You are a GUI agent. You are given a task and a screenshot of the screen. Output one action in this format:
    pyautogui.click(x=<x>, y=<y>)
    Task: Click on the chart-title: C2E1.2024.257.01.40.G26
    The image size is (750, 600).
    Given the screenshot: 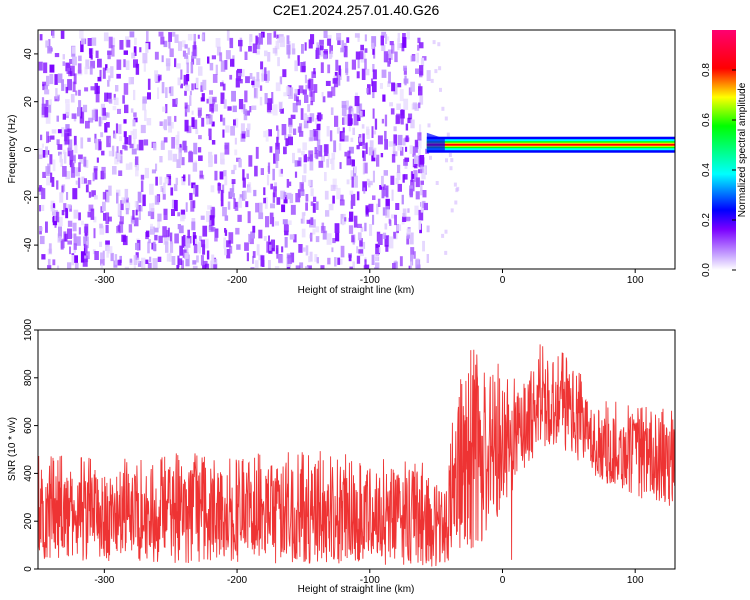 What is the action you would take?
    pyautogui.click(x=356, y=10)
    